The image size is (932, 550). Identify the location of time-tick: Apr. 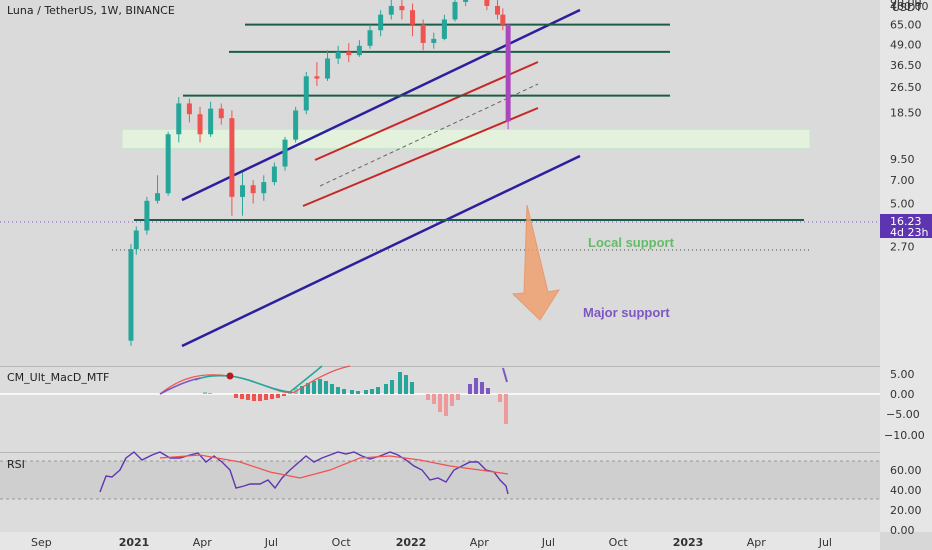
(757, 542).